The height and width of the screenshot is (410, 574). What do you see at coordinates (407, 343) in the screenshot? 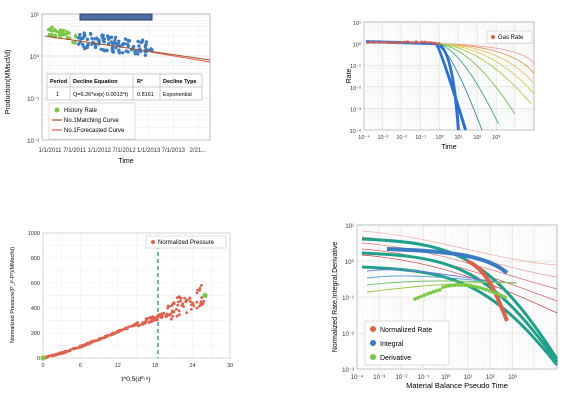
I see `legend: Normalized Rate Integral Derivative` at bounding box center [407, 343].